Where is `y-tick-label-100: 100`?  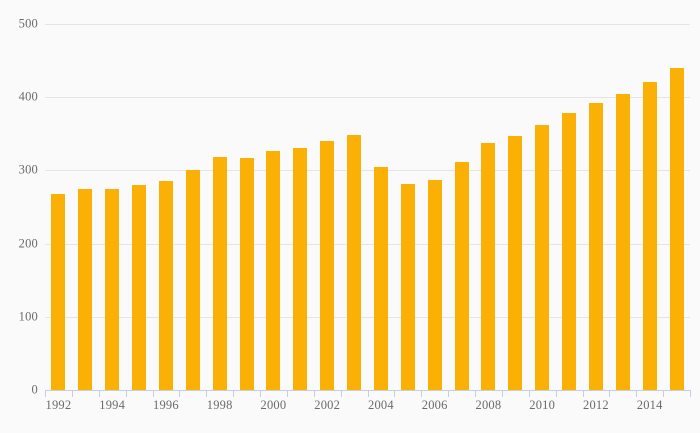 y-tick-label-100: 100 is located at coordinates (28, 316).